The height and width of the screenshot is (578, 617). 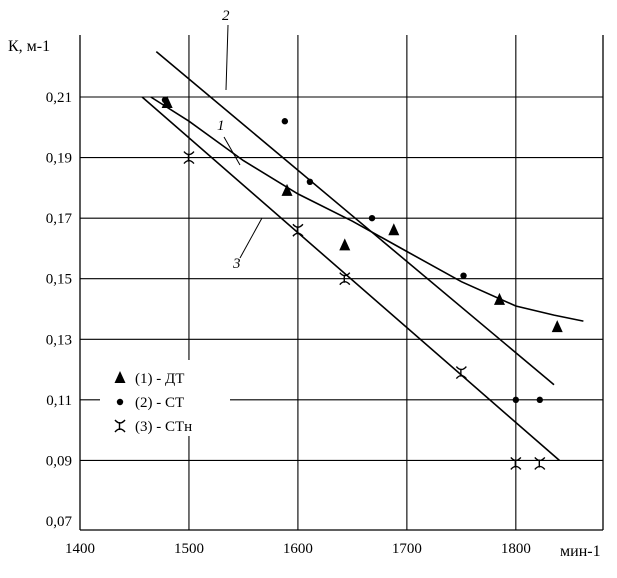 I want to click on legend-label: (1) - ДТ, so click(x=159, y=379).